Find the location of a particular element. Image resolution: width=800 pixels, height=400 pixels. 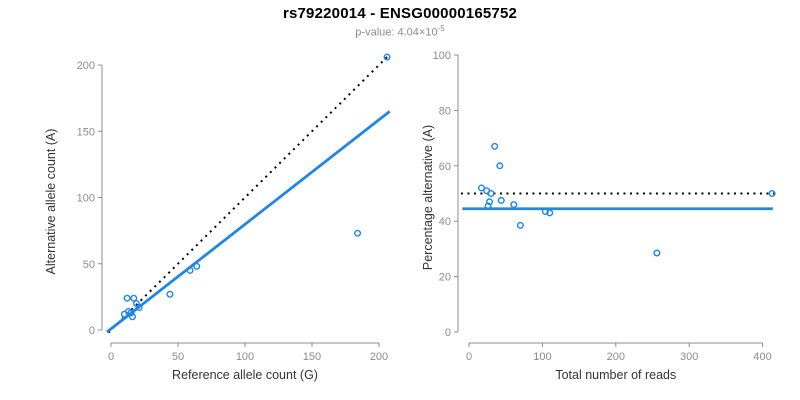

y-tick-label: 150 is located at coordinates (86, 132).